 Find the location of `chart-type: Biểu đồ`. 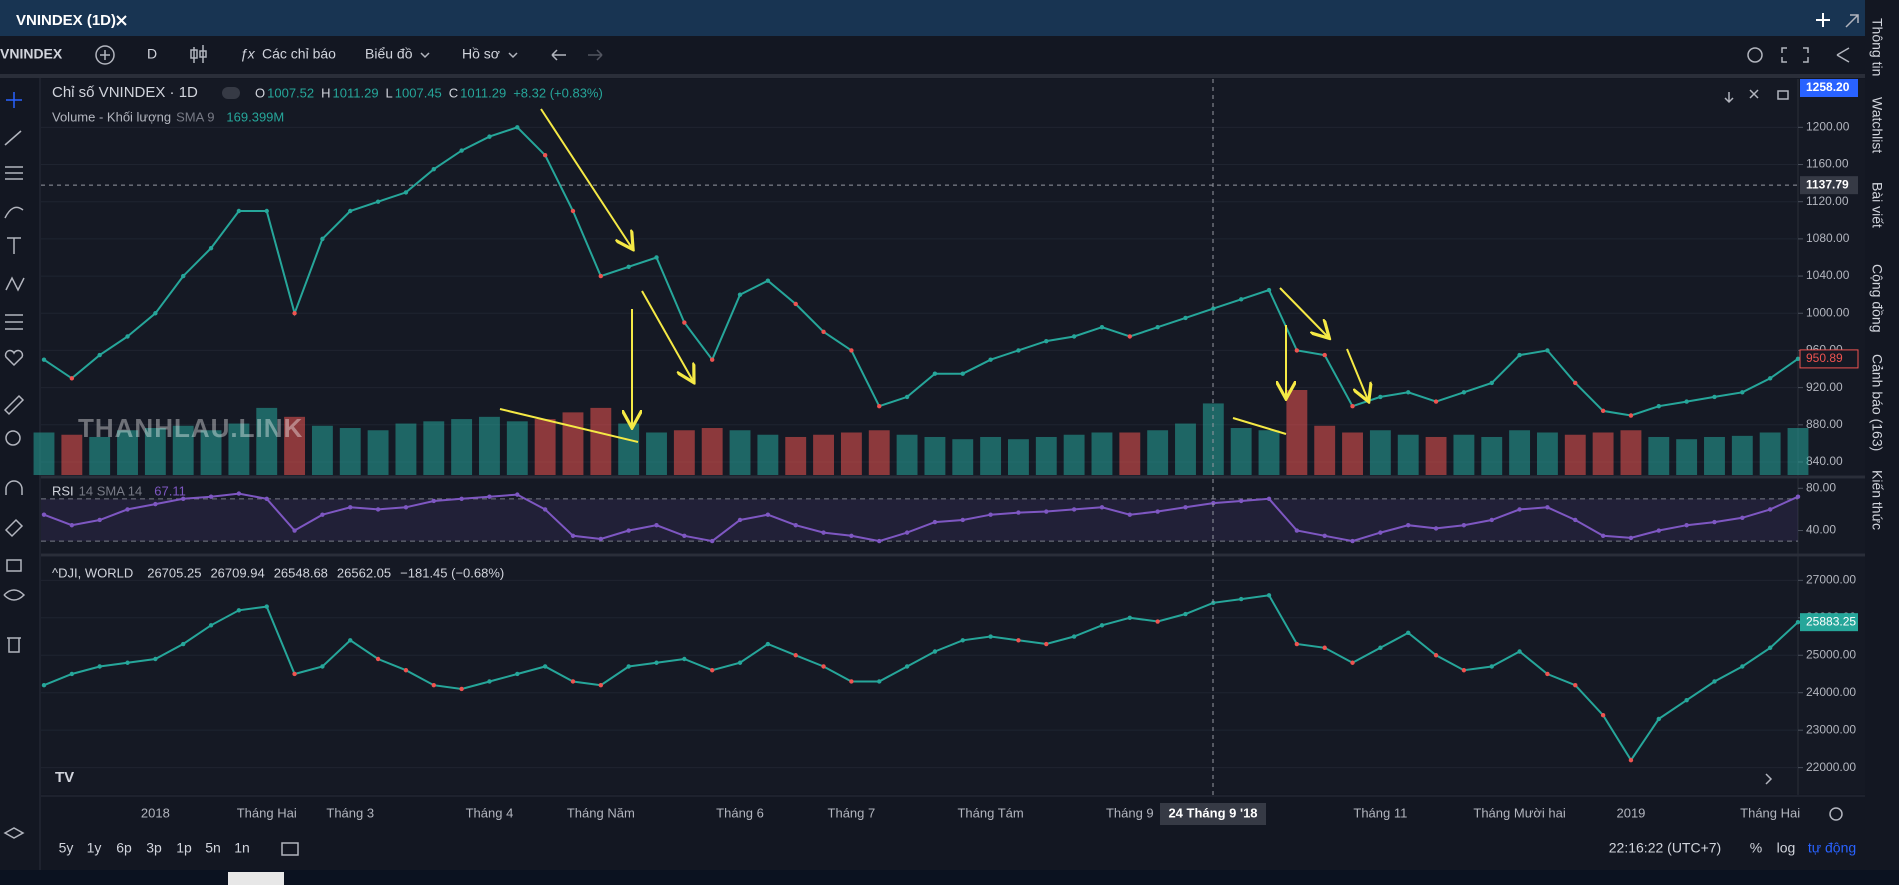

chart-type: Biểu đồ is located at coordinates (389, 54).